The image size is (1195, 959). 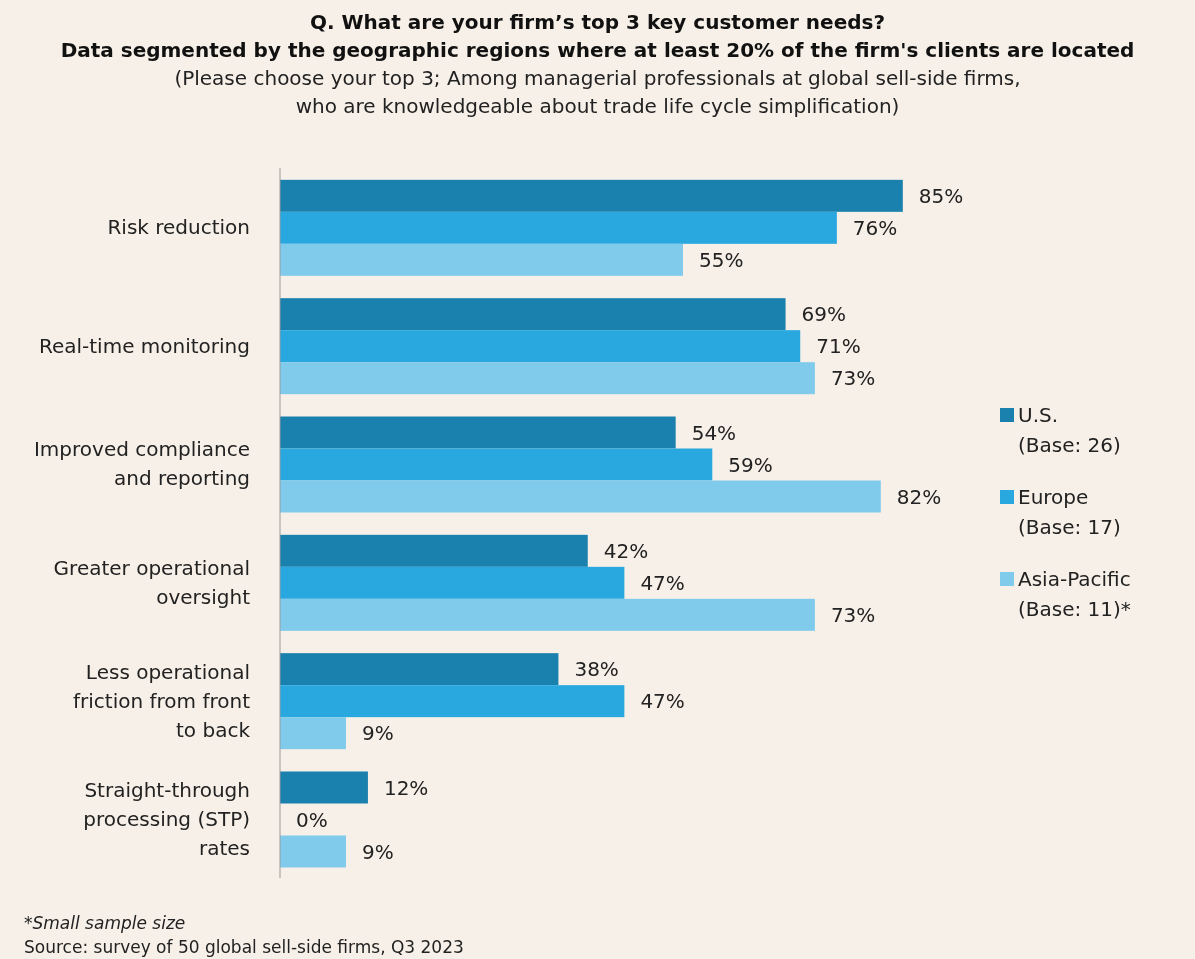 What do you see at coordinates (166, 818) in the screenshot?
I see `y-tick-label: Straight-through processing (STP) rates` at bounding box center [166, 818].